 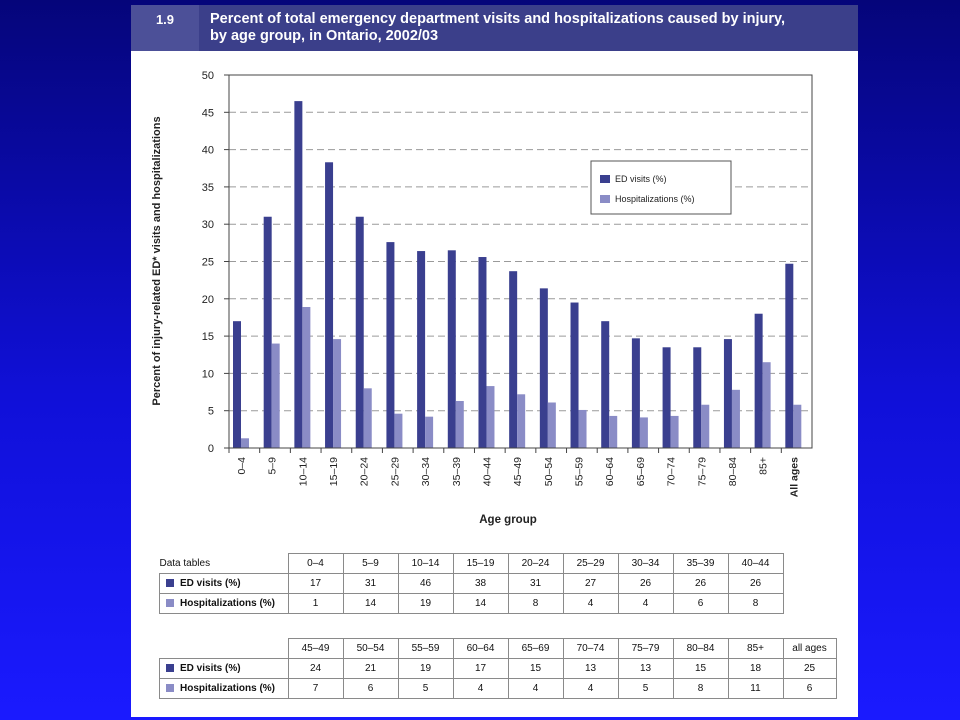 What do you see at coordinates (315, 648) in the screenshot?
I see `table-header-cell: 45–49` at bounding box center [315, 648].